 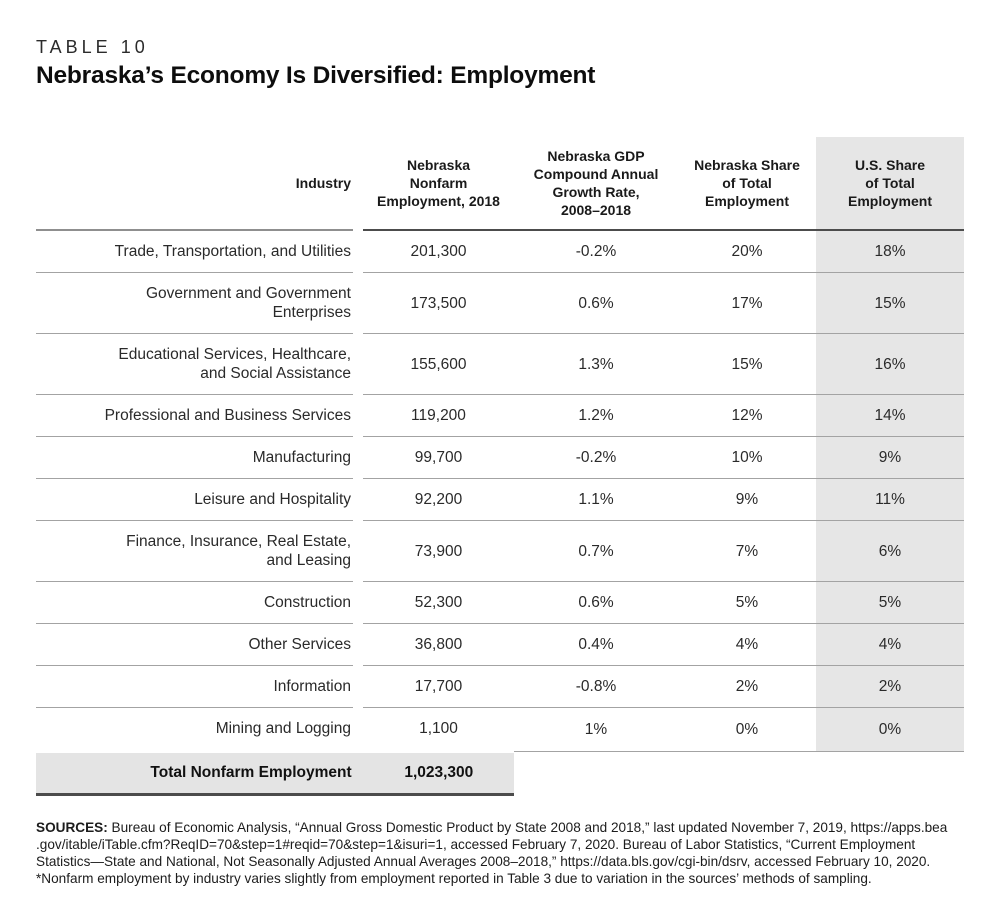 I want to click on cell-ne_share: 2%, so click(x=747, y=686).